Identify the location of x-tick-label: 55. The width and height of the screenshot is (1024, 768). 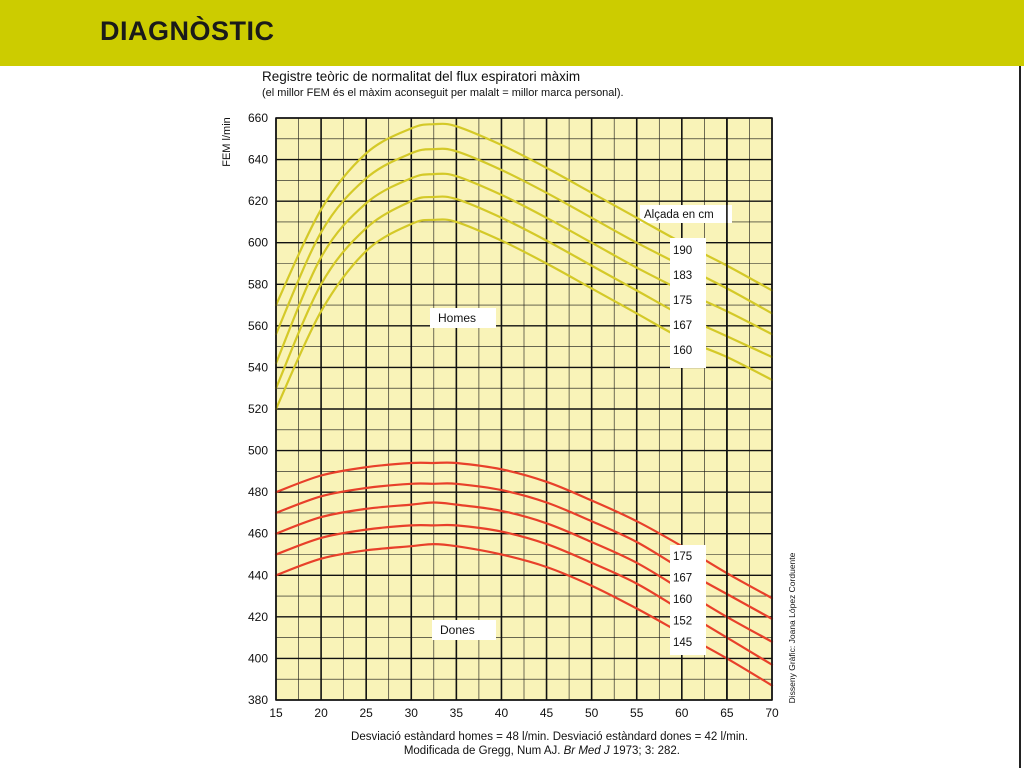
(637, 713).